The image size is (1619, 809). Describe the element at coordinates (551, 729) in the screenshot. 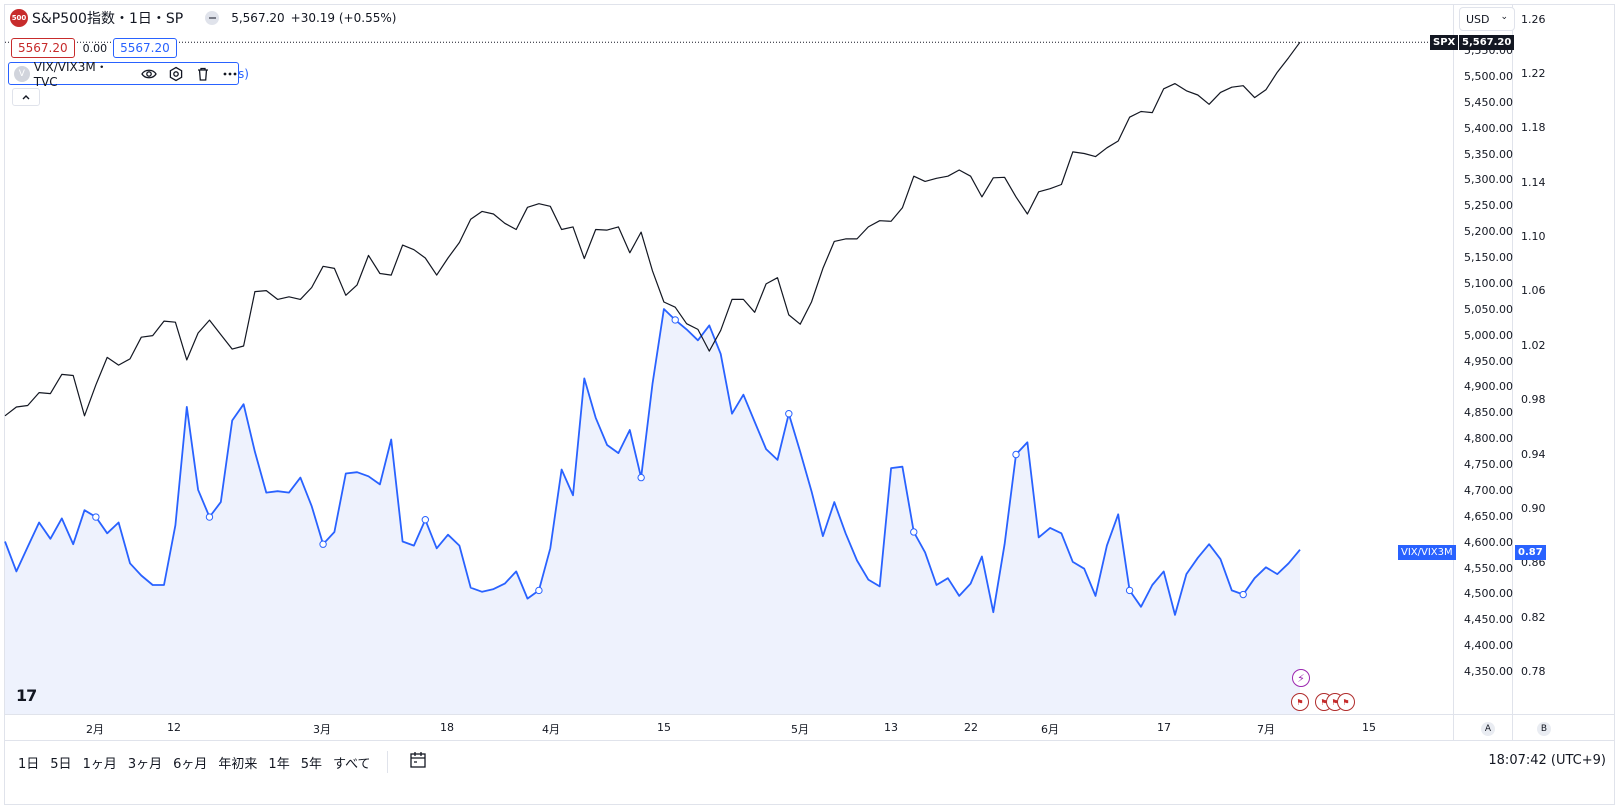

I see `time-tick-label: 4月` at that location.